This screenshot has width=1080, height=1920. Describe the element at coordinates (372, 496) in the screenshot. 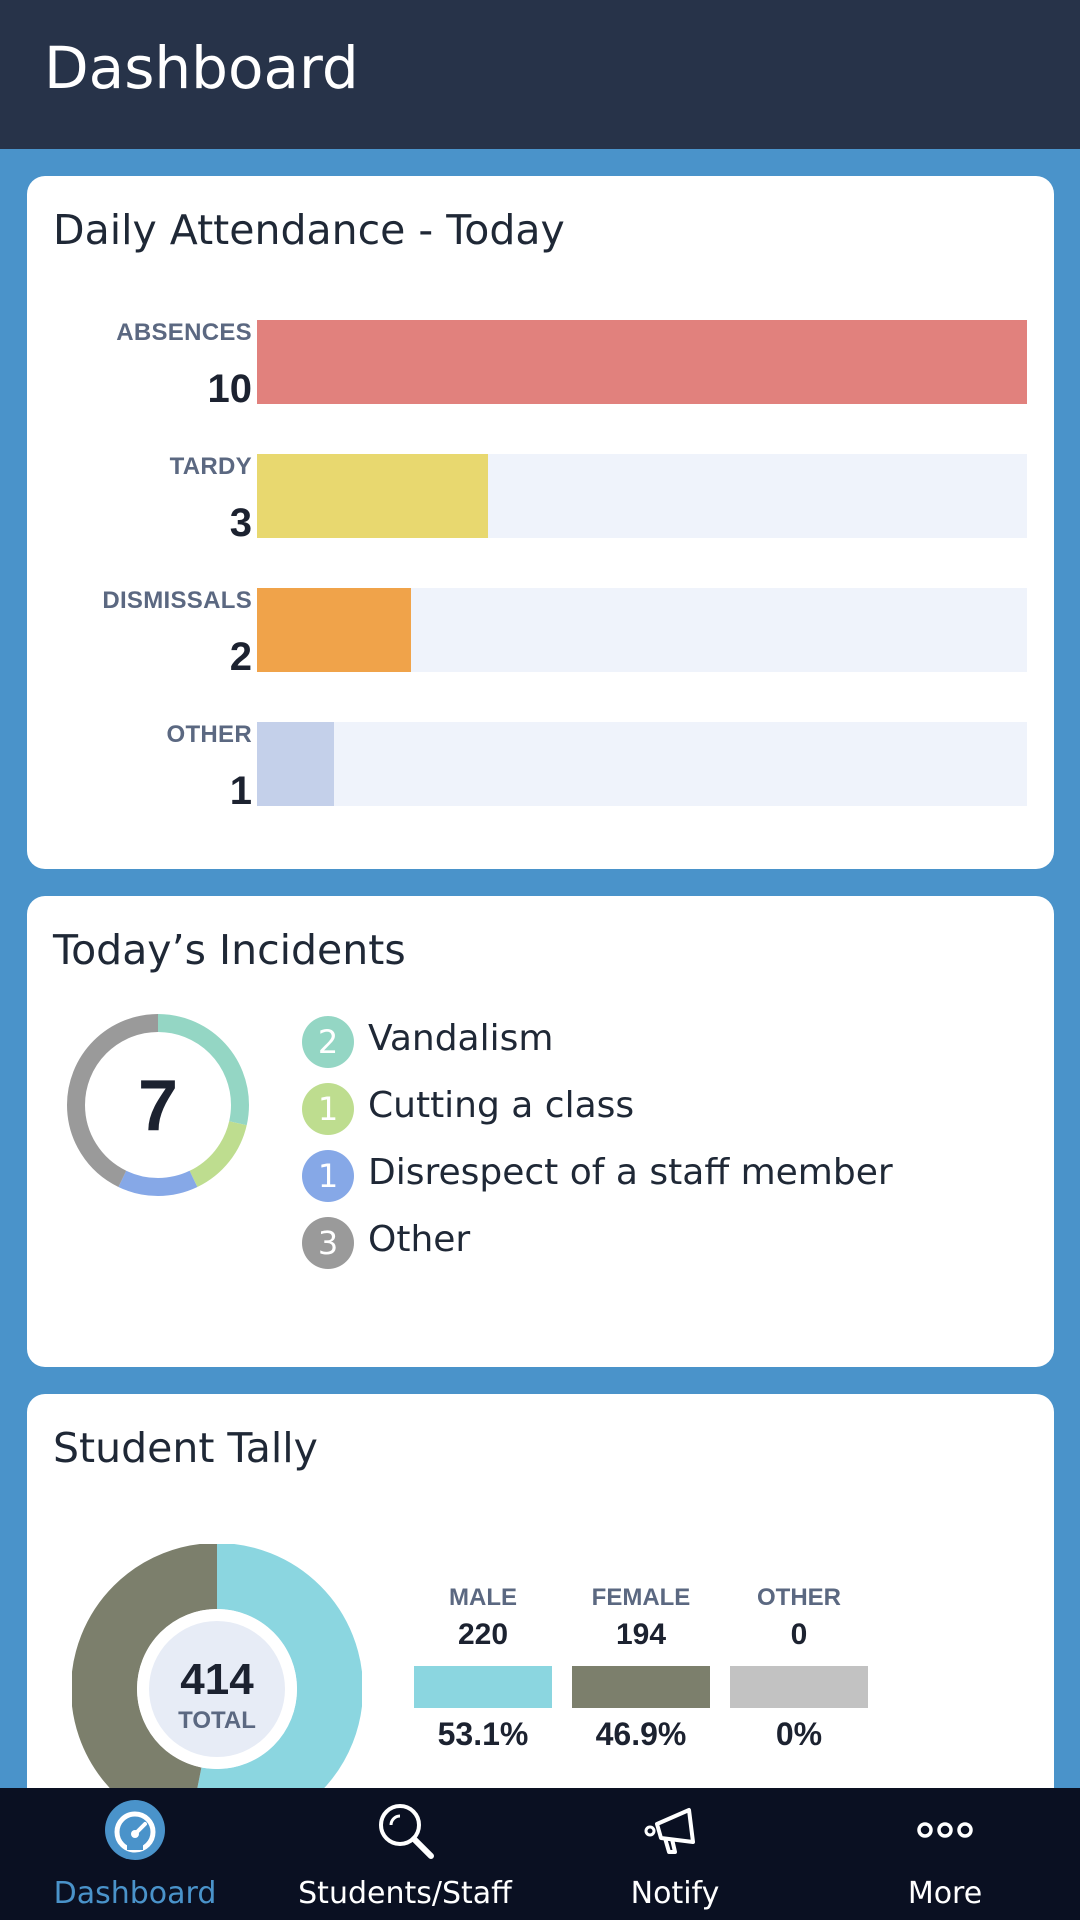

I see `tardy-bar` at that location.